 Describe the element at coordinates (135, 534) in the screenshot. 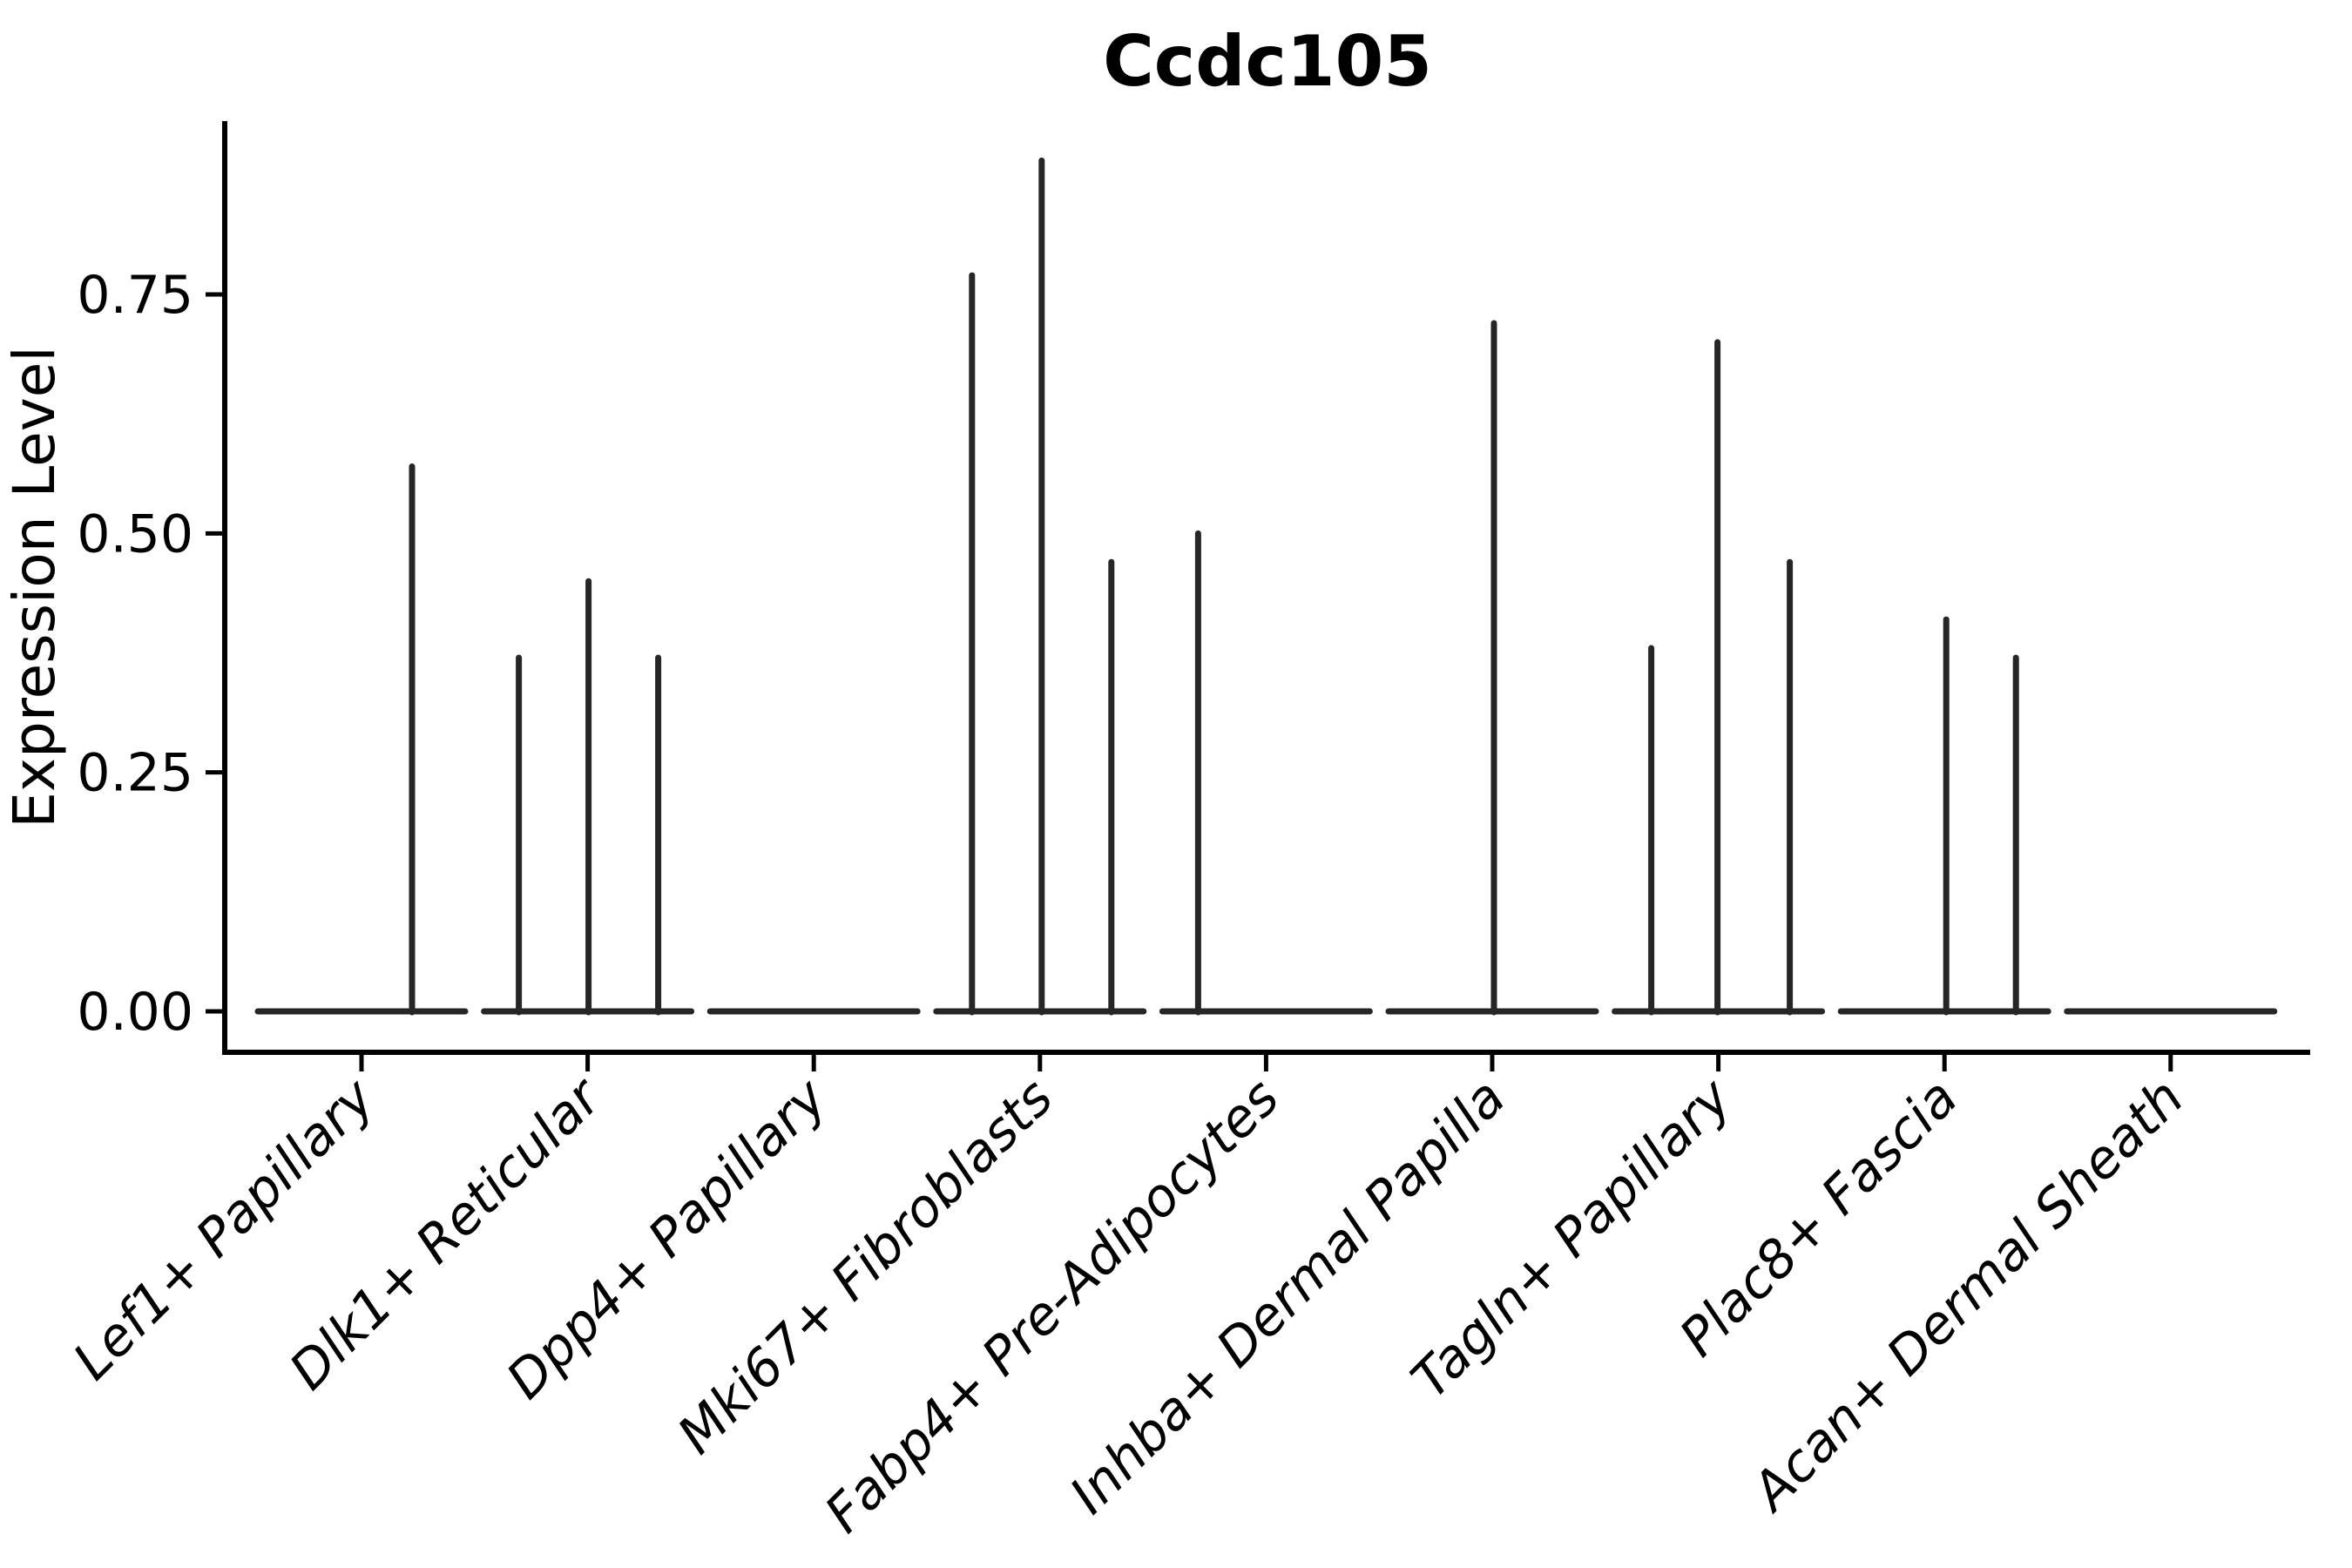

I see `y-tick-label: 0.50` at that location.